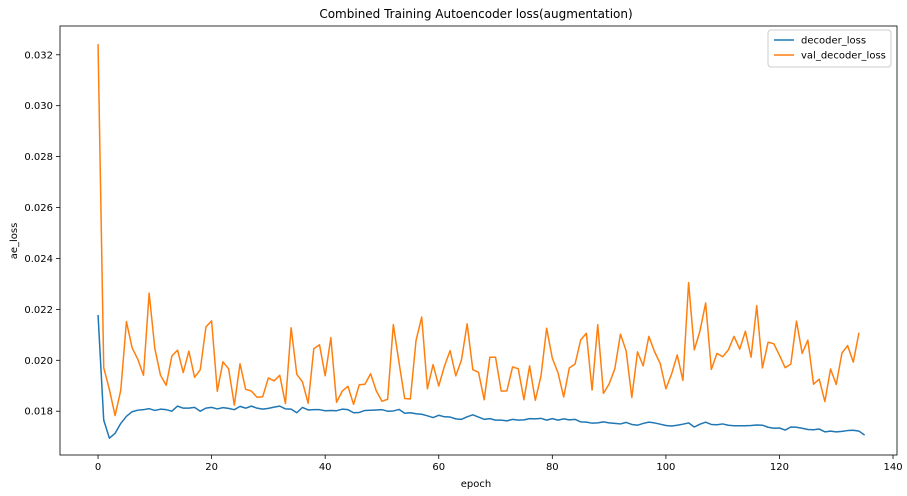 The width and height of the screenshot is (907, 496). I want to click on x-tick-label: 120, so click(779, 467).